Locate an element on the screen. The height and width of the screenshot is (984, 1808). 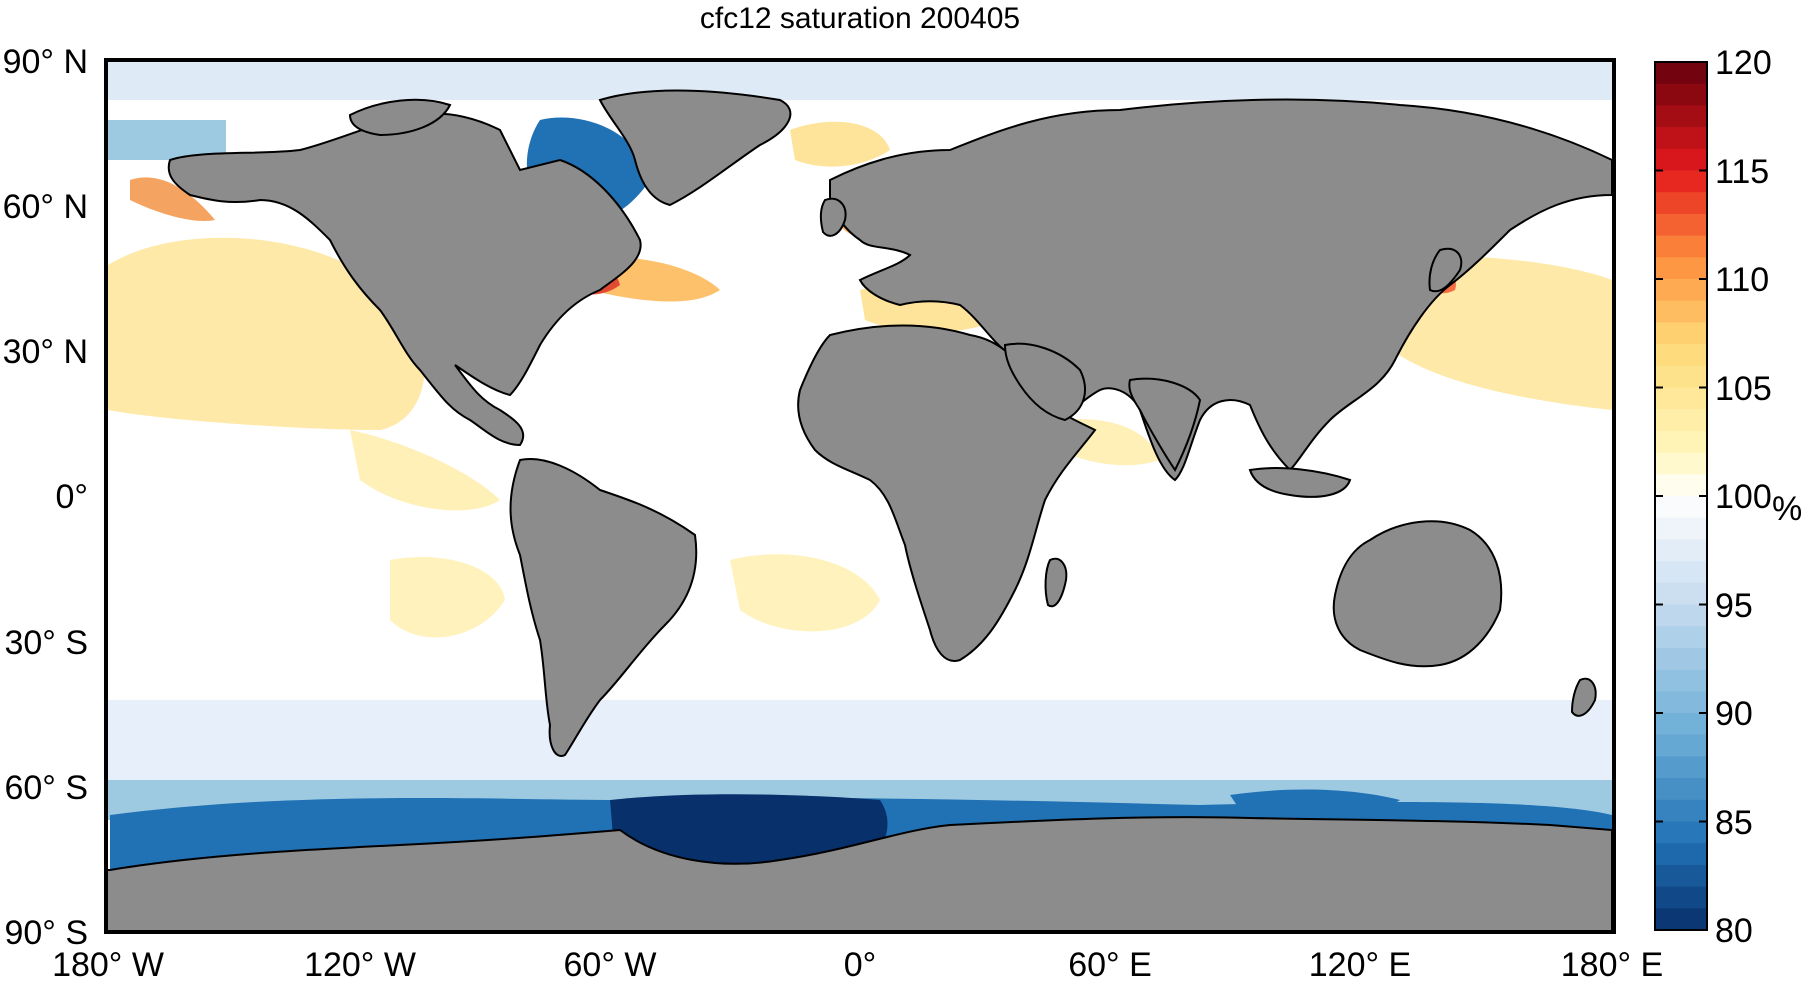
lon-label-120e: 120° E is located at coordinates (1360, 965).